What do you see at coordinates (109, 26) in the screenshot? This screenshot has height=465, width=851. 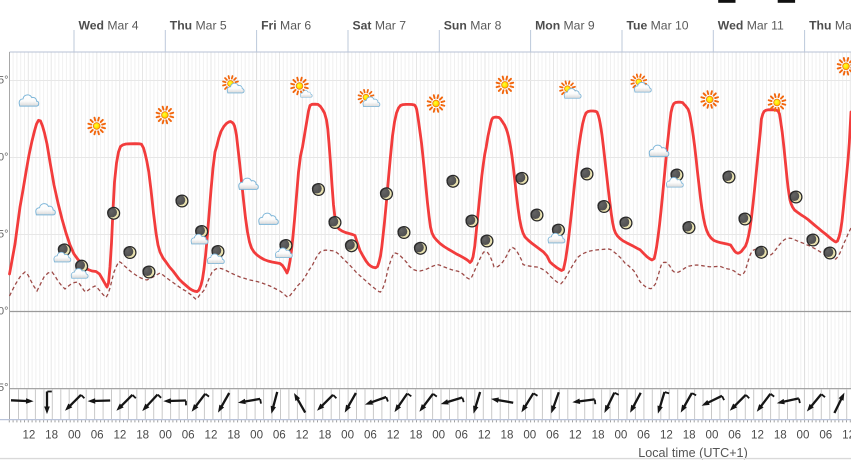 I see `svg-text: Wed Mar 4` at bounding box center [109, 26].